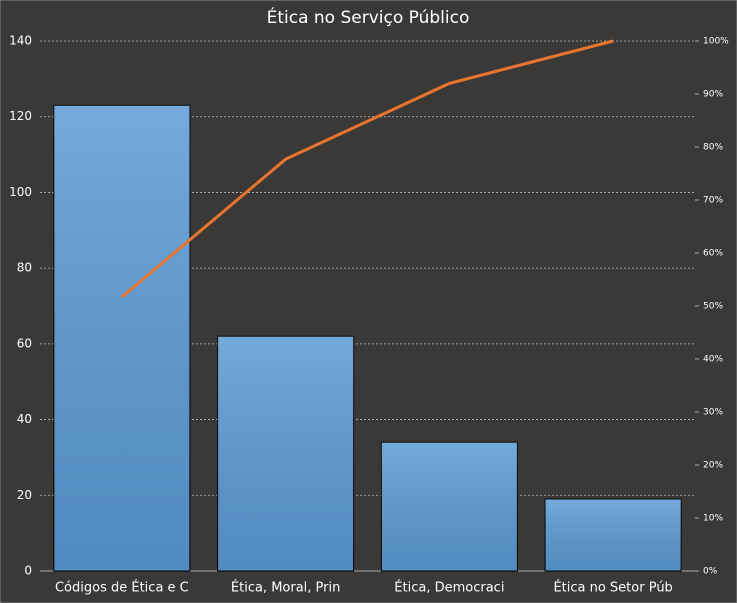 This screenshot has height=603, width=737. I want to click on x-tick-label: Ética, Moral, Prin, so click(285, 588).